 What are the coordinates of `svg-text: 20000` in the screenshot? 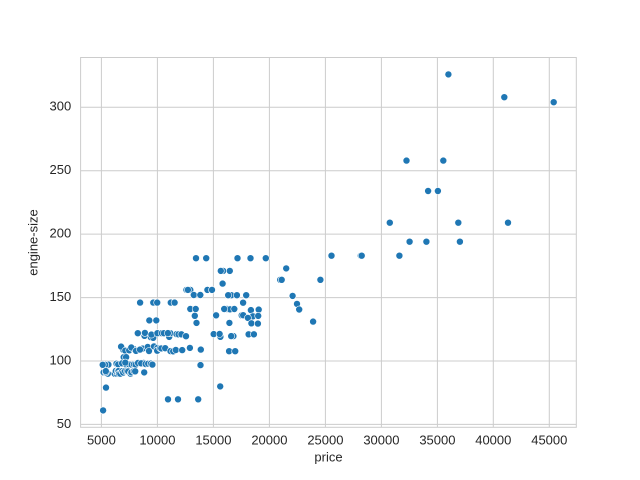 It's located at (269, 440).